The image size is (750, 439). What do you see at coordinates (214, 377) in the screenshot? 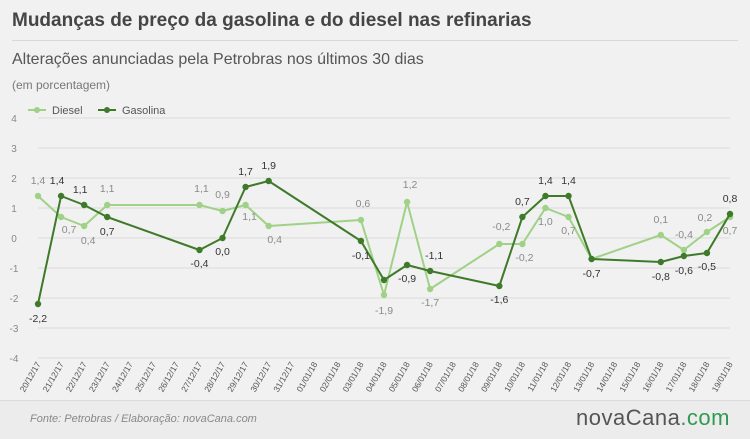
I see `x-tick-label: 28/12/17` at bounding box center [214, 377].